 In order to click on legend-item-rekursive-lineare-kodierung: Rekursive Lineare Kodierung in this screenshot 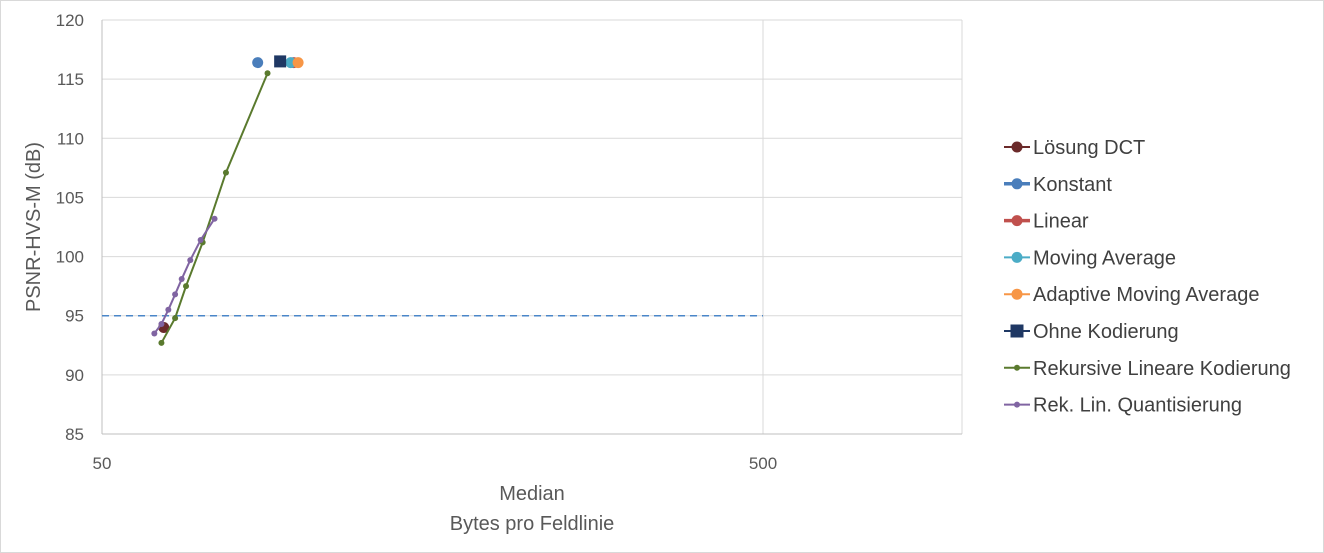, I will do `click(1147, 369)`.